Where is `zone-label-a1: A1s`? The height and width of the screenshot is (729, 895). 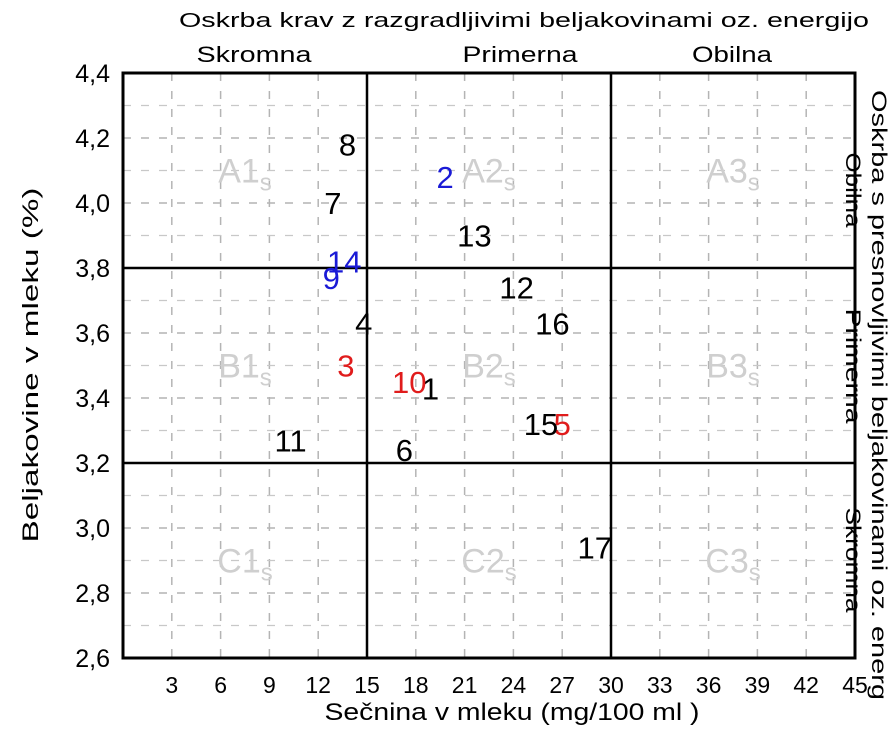
zone-label-a1: A1s is located at coordinates (245, 175).